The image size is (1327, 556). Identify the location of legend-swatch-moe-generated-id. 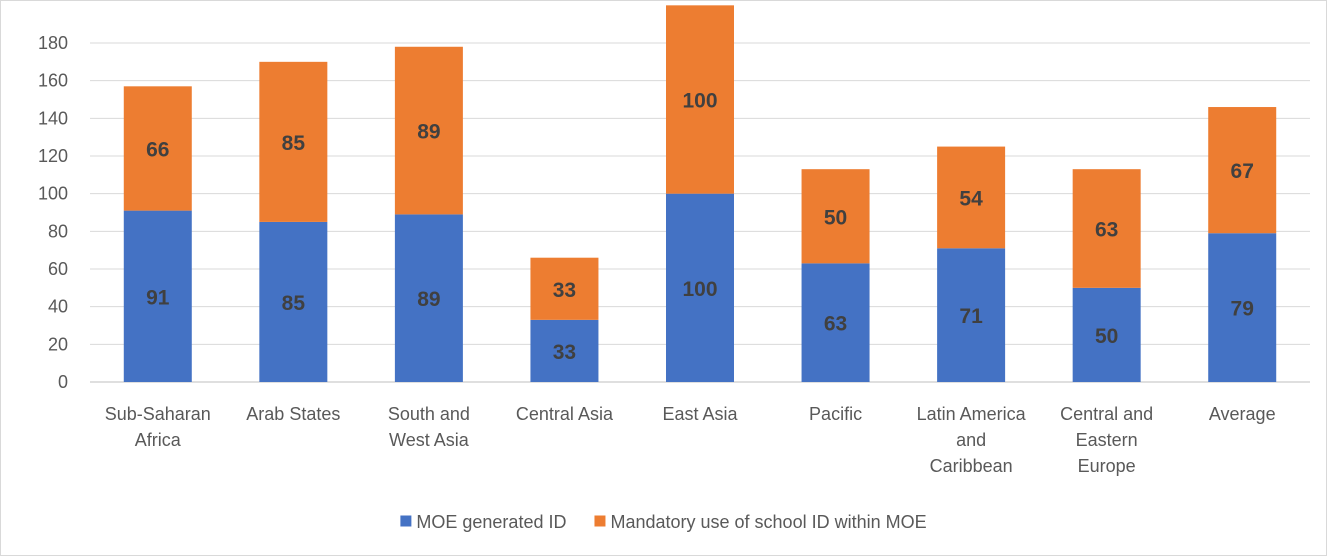
(406, 521).